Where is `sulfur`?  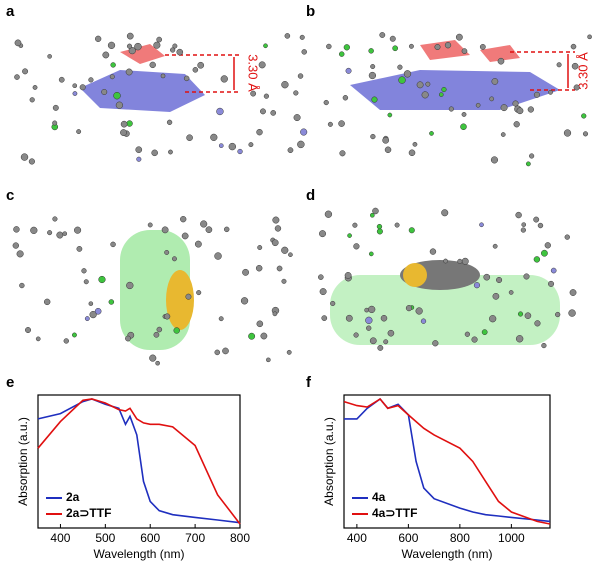 sulfur is located at coordinates (415, 275).